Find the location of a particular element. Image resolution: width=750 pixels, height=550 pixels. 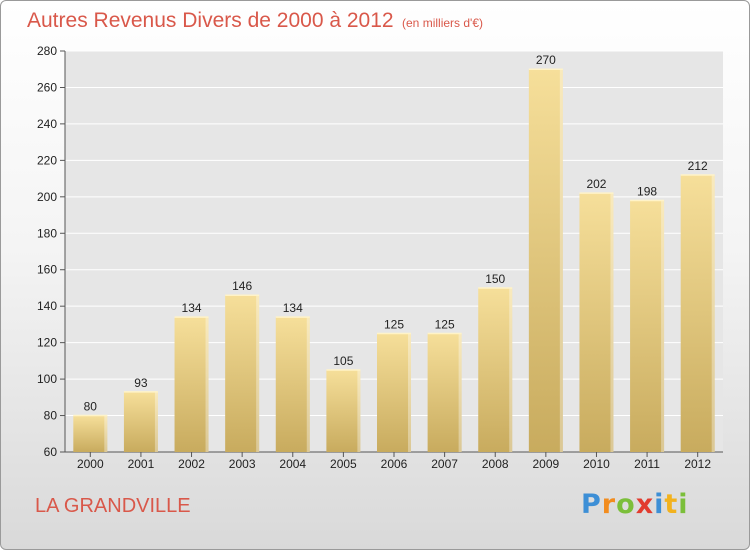

data-label: 80 is located at coordinates (91, 407).